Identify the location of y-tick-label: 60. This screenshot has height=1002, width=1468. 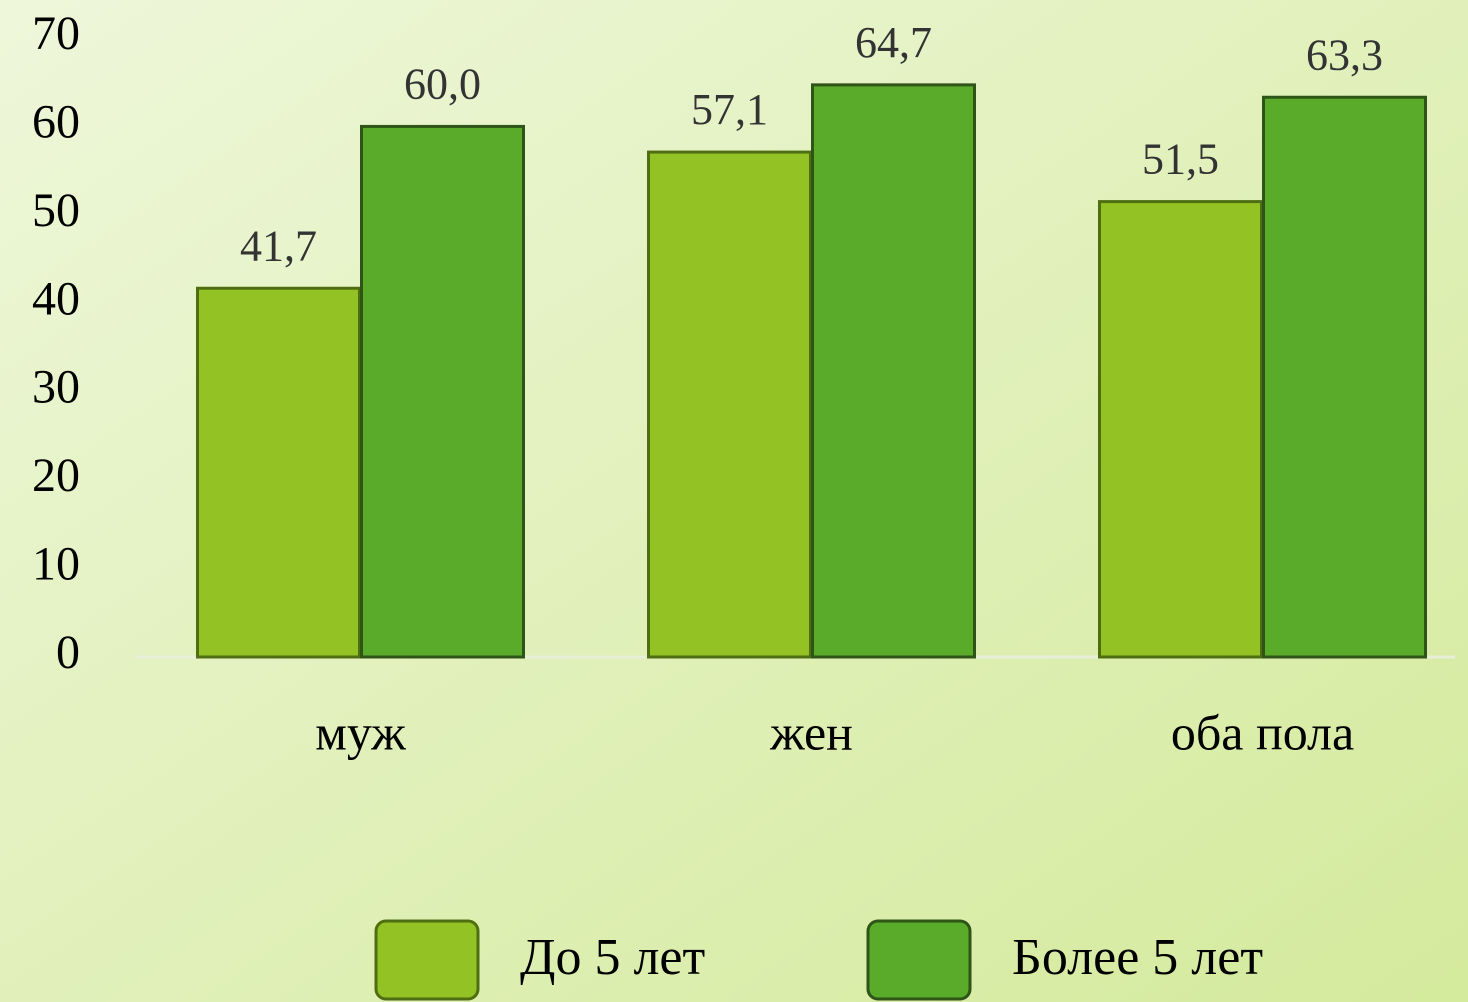
(56, 121).